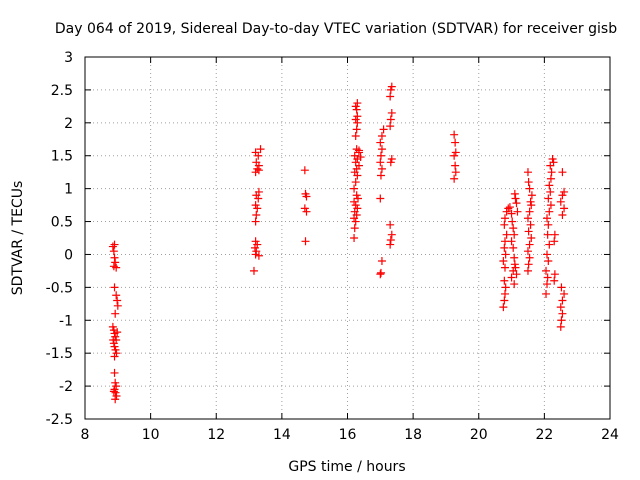 The image size is (640, 480). I want to click on y-tick-label: 1, so click(68, 190).